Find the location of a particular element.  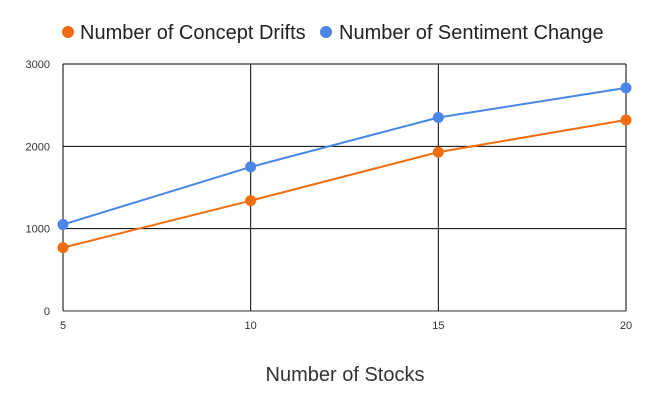

y-tick-label: 2000 is located at coordinates (38, 147).